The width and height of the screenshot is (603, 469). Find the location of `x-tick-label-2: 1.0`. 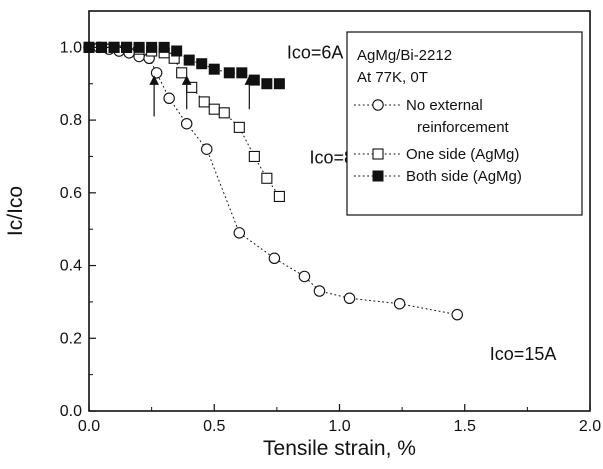

x-tick-label-2: 1.0 is located at coordinates (339, 426).